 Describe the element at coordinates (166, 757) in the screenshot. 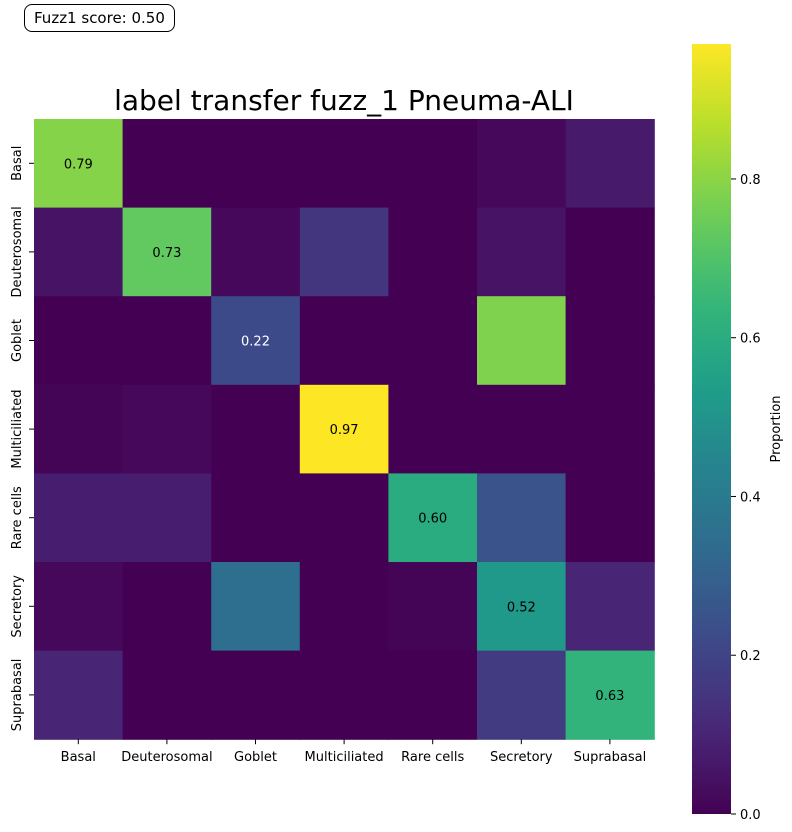

I see `x-tick-label: Deuterosomal` at that location.